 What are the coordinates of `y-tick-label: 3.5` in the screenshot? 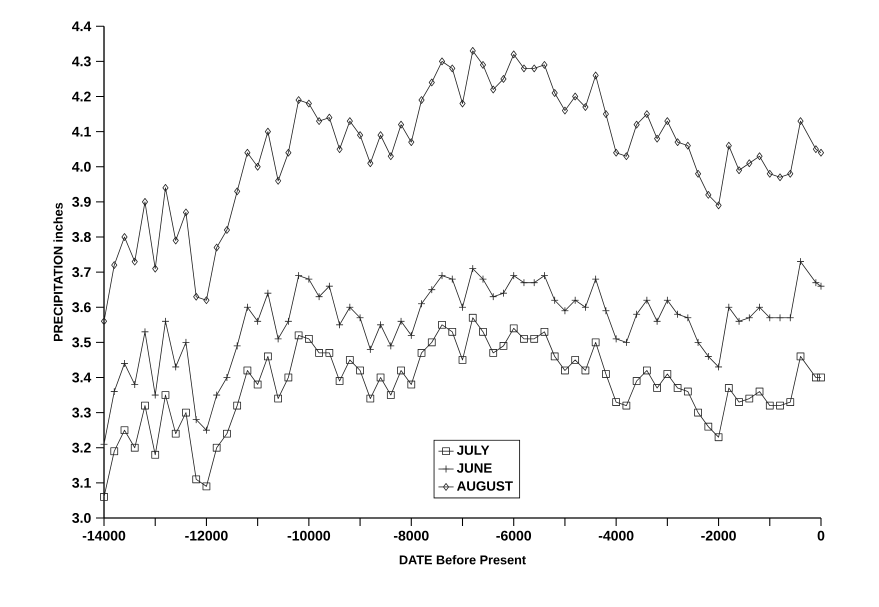 It's located at (81, 342).